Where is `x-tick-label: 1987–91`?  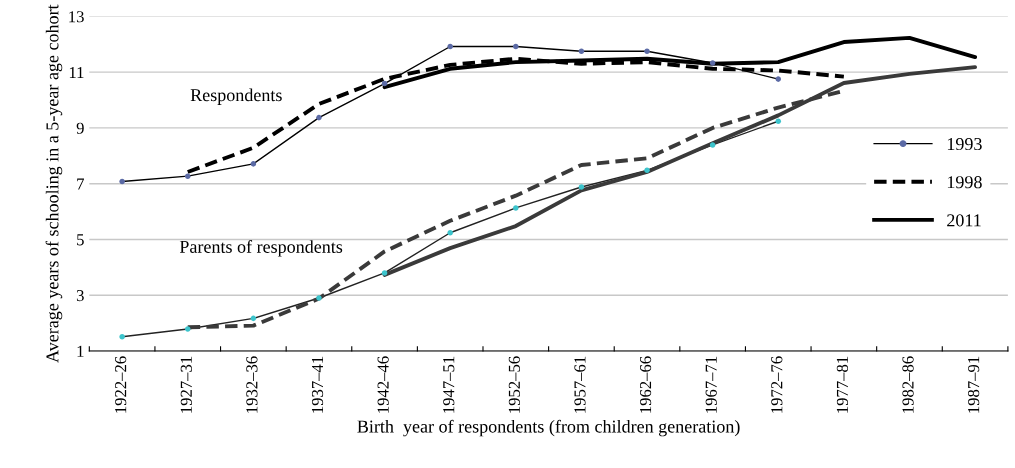 x-tick-label: 1987–91 is located at coordinates (974, 384).